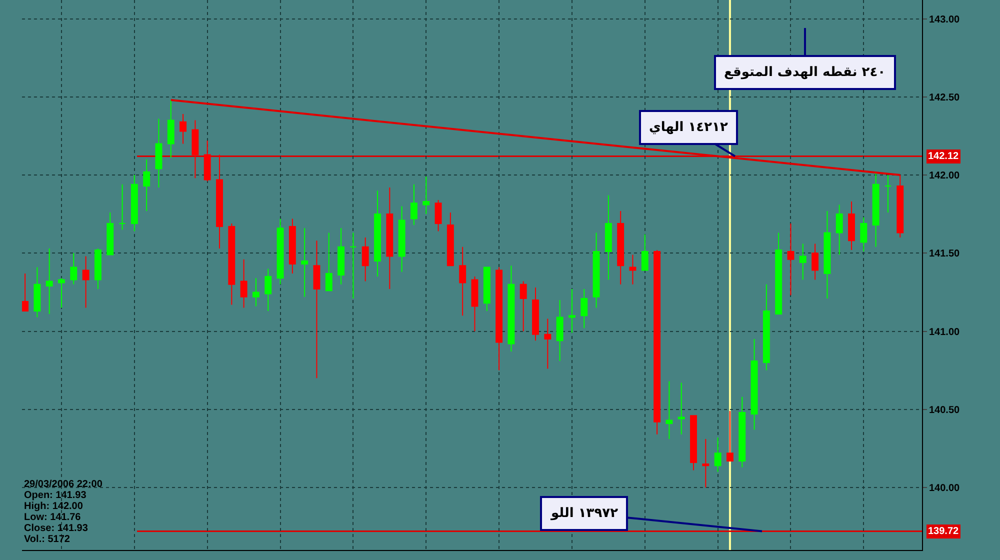 This screenshot has height=560, width=1000. I want to click on annotation: 29/03/2006 22:00, so click(63, 484).